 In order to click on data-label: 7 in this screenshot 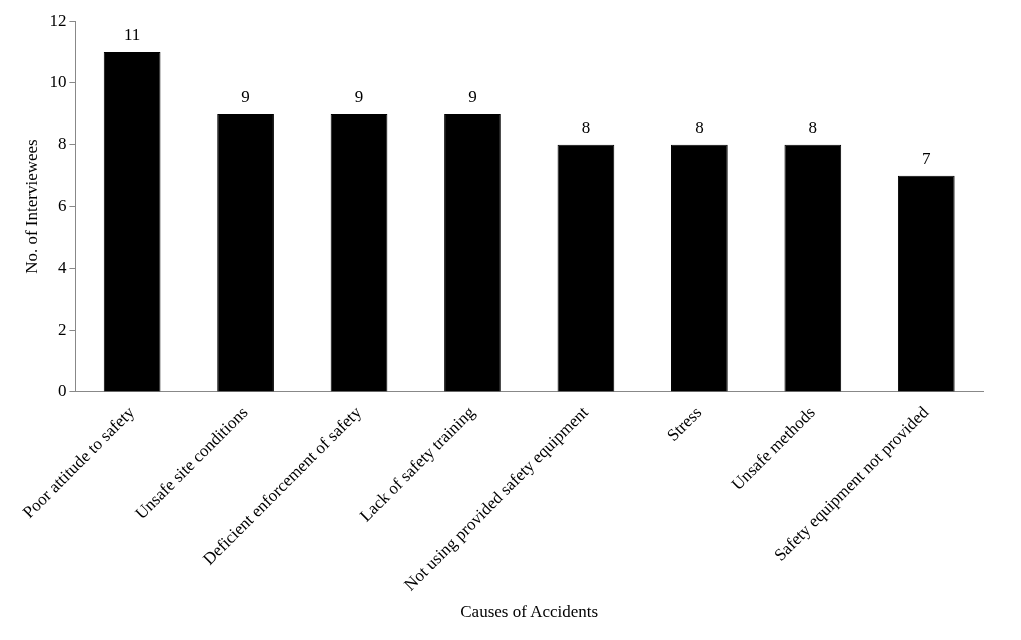, I will do `click(927, 158)`.